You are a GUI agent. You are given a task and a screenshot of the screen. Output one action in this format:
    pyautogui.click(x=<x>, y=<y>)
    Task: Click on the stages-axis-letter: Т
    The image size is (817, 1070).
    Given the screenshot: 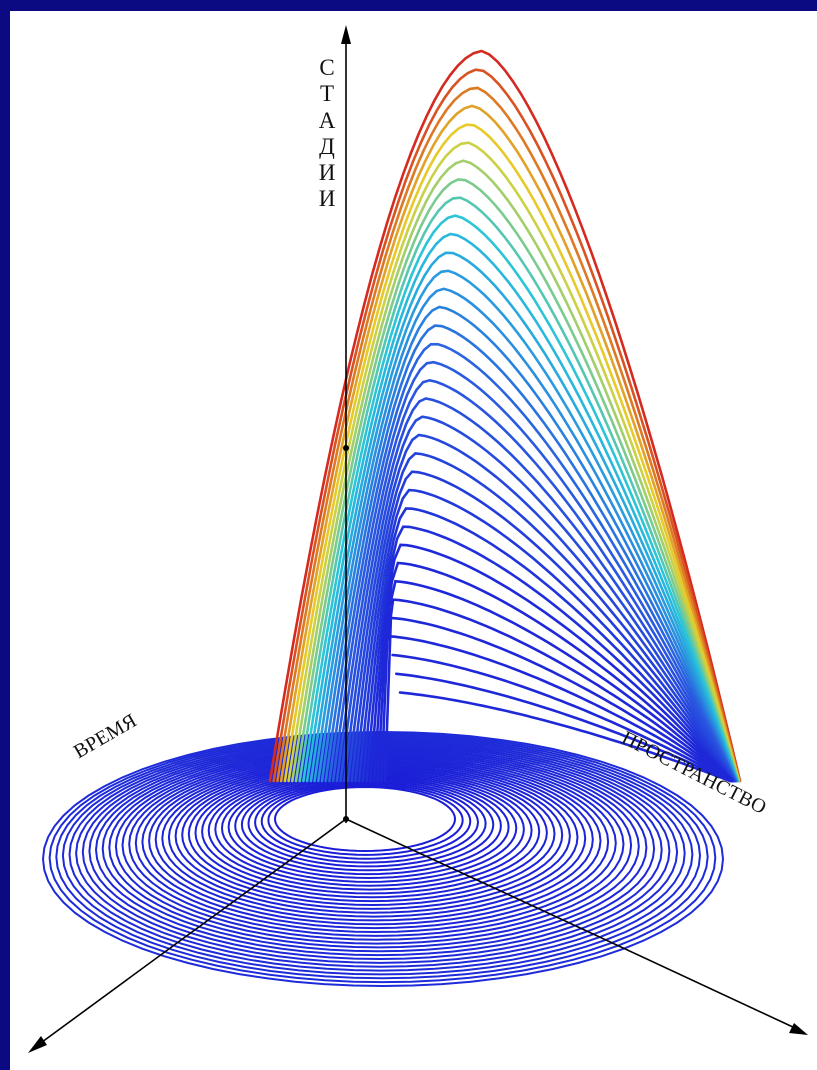 What is the action you would take?
    pyautogui.click(x=327, y=94)
    